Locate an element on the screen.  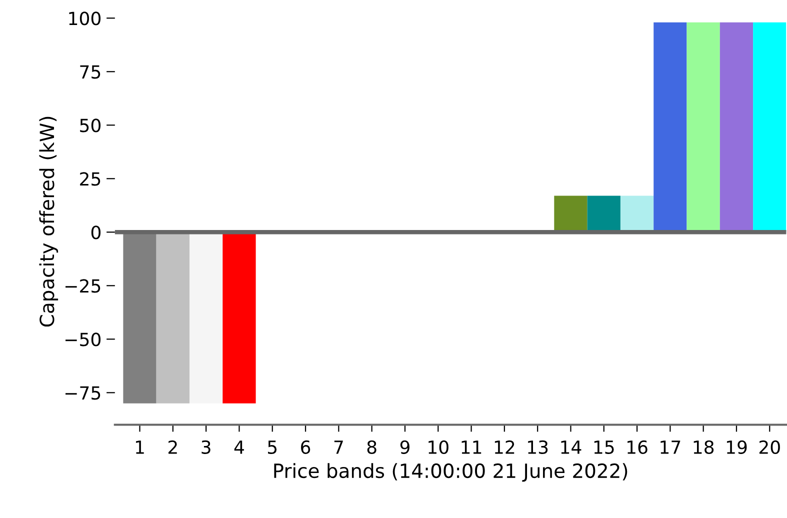
y-tick-label: −75 is located at coordinates (83, 393).